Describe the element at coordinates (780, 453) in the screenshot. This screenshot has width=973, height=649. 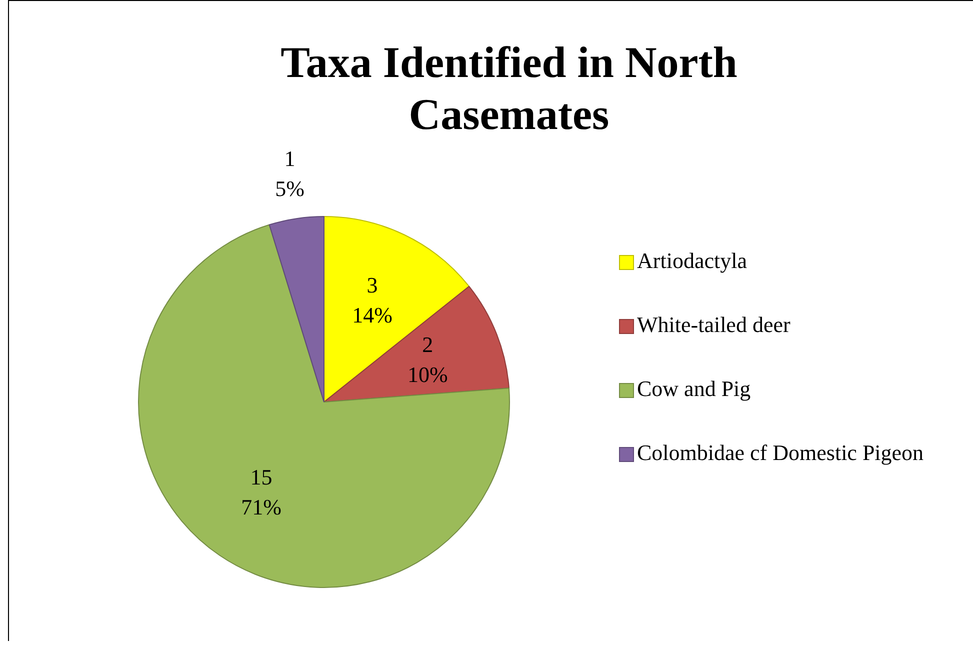
I see `legend-label: Colombidae cf Domestic Pigeon` at that location.